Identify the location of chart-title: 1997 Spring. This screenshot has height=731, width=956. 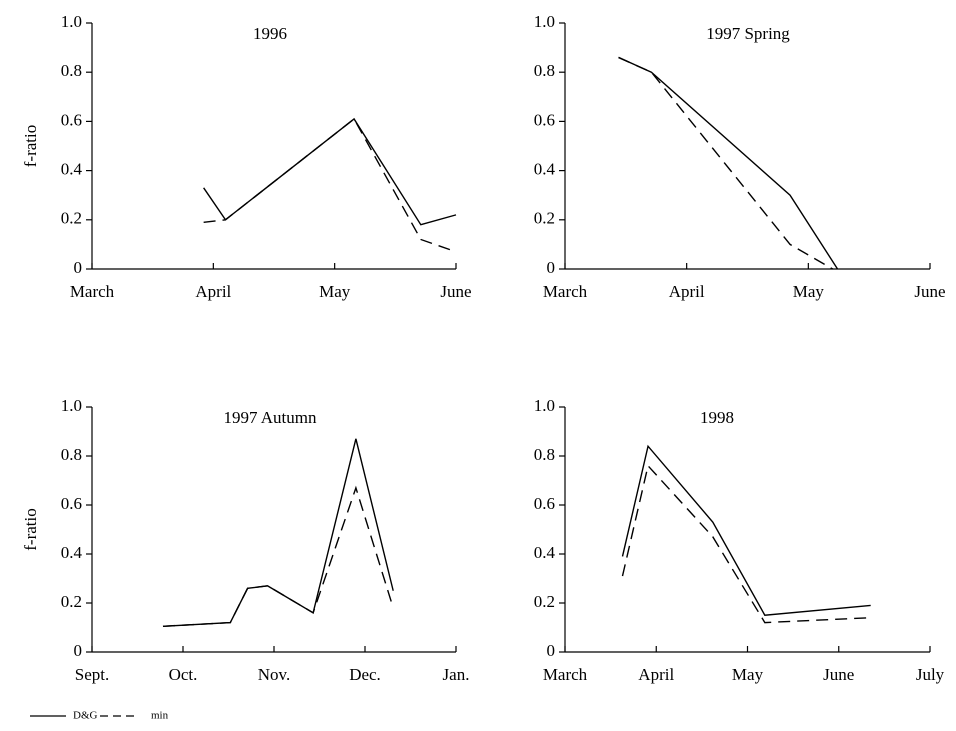
(748, 33).